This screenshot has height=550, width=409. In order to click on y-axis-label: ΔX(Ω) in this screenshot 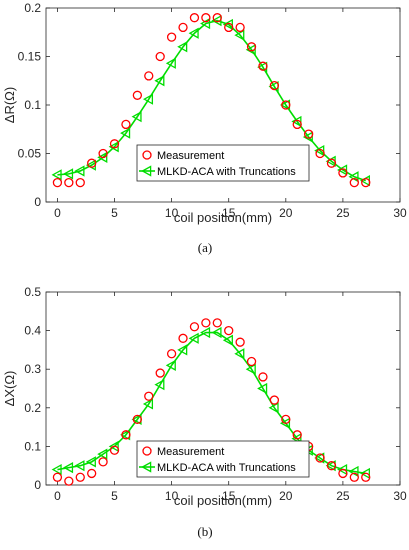, I will do `click(9, 389)`.